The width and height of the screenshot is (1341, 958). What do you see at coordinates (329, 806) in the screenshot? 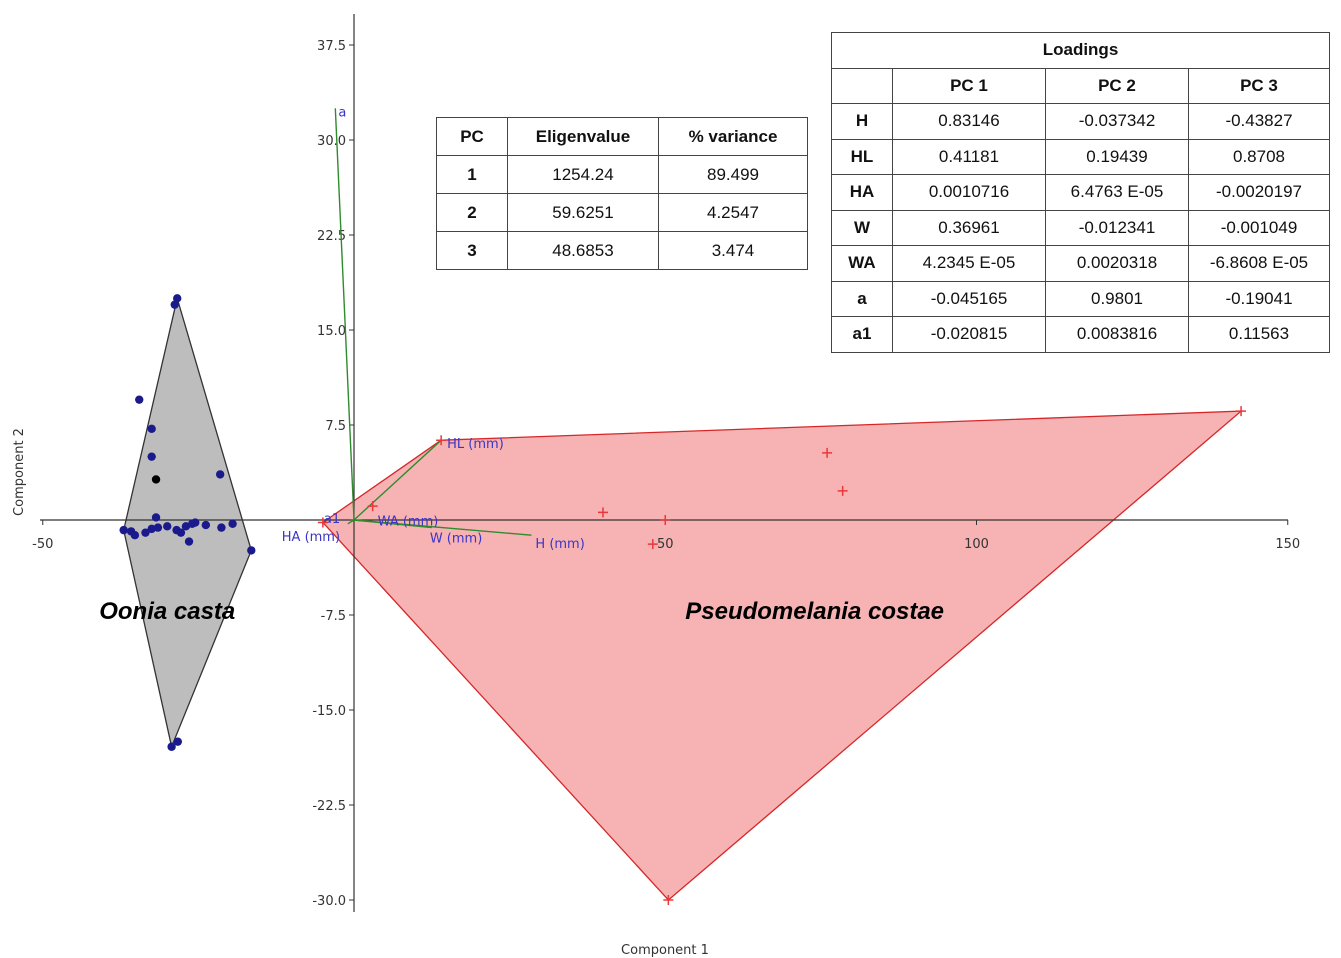
I see `y-tick-label: -22.5` at bounding box center [329, 806].